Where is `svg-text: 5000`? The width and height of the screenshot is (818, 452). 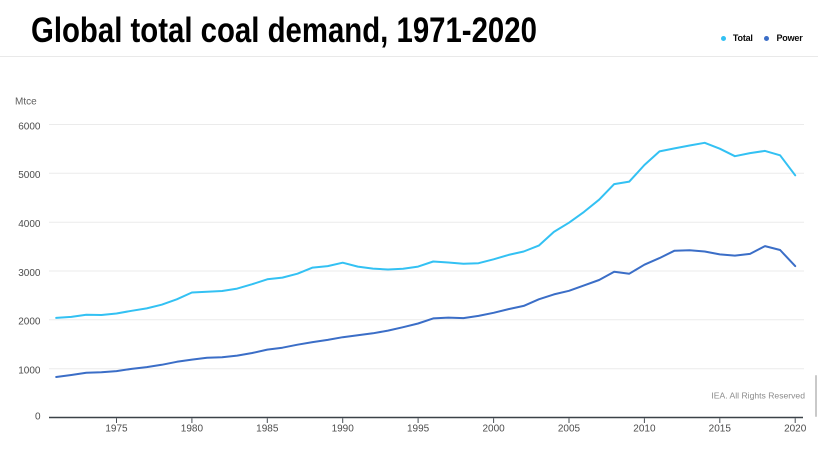
svg-text: 5000 is located at coordinates (29, 175).